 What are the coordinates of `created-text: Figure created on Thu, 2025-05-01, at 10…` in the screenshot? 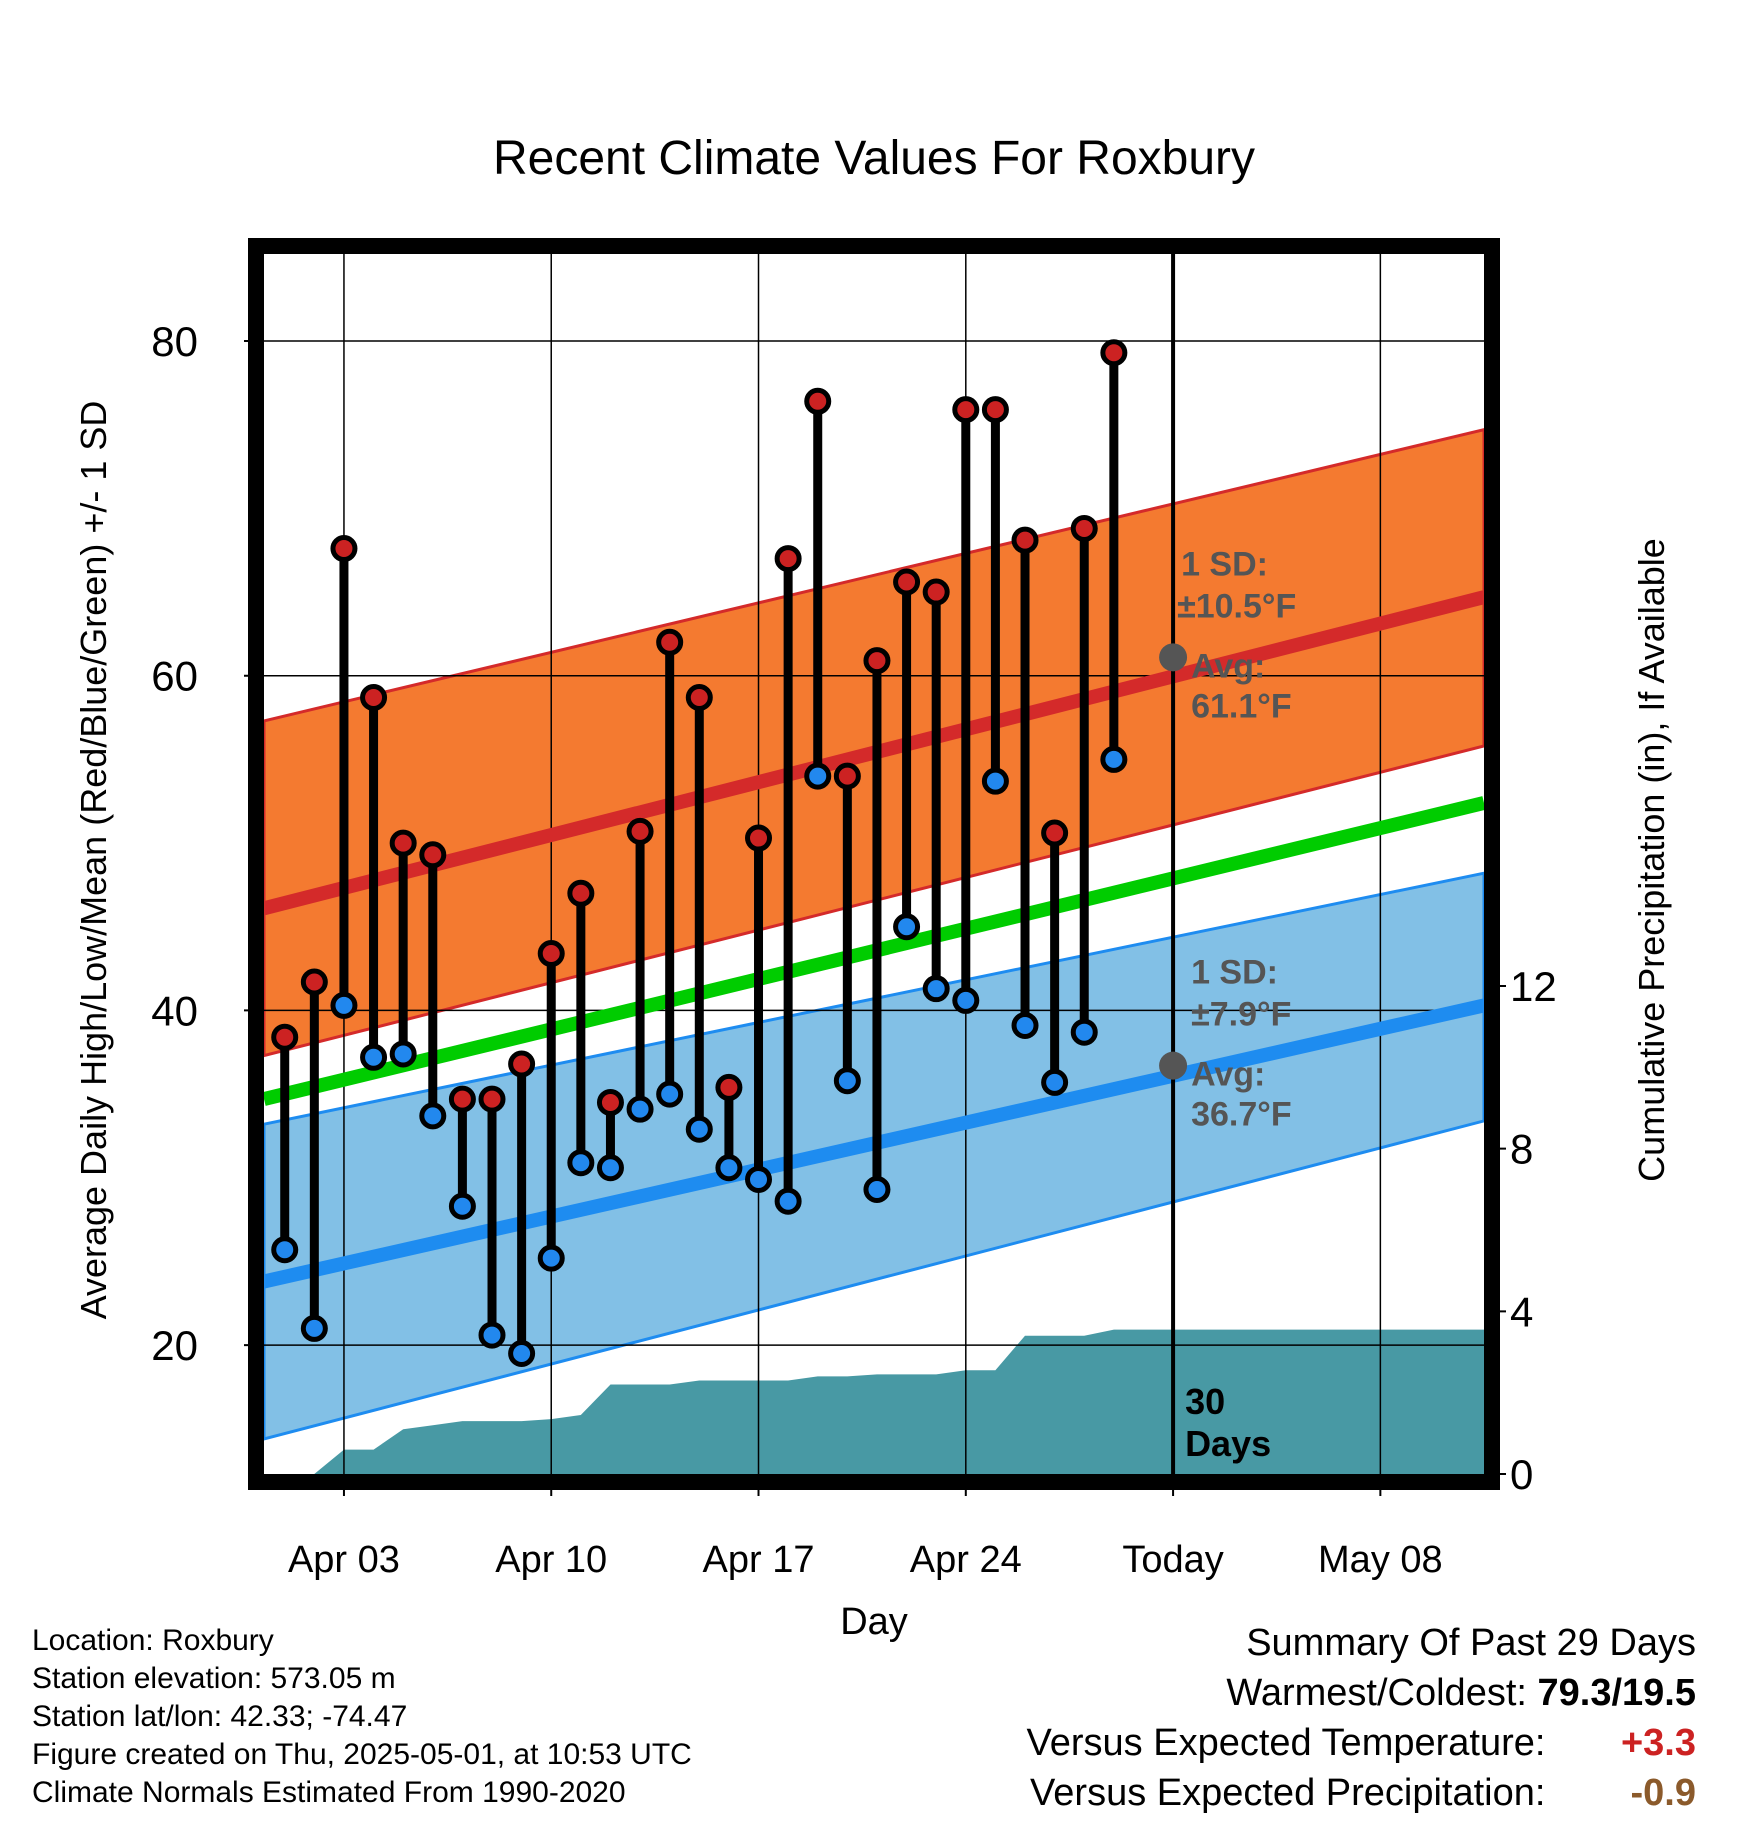 It's located at (362, 1754).